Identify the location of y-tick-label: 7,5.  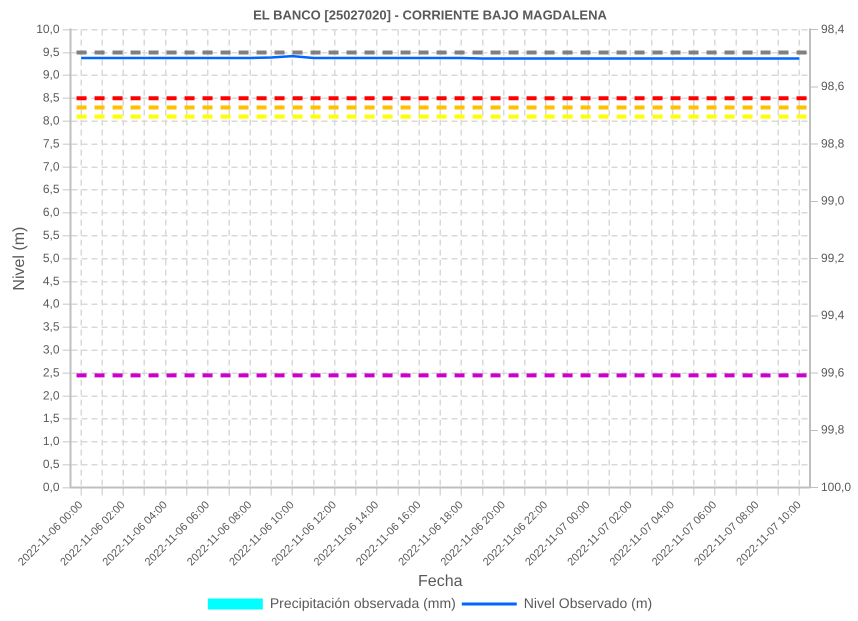
(51, 143).